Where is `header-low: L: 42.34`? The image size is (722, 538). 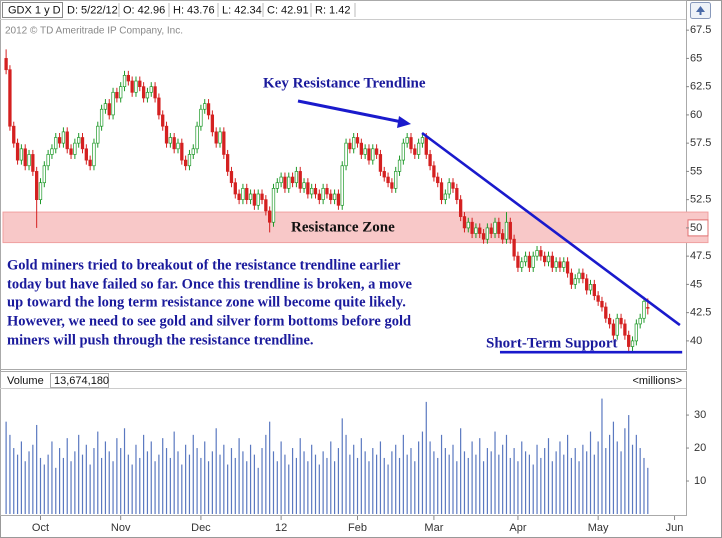 header-low: L: 42.34 is located at coordinates (242, 10).